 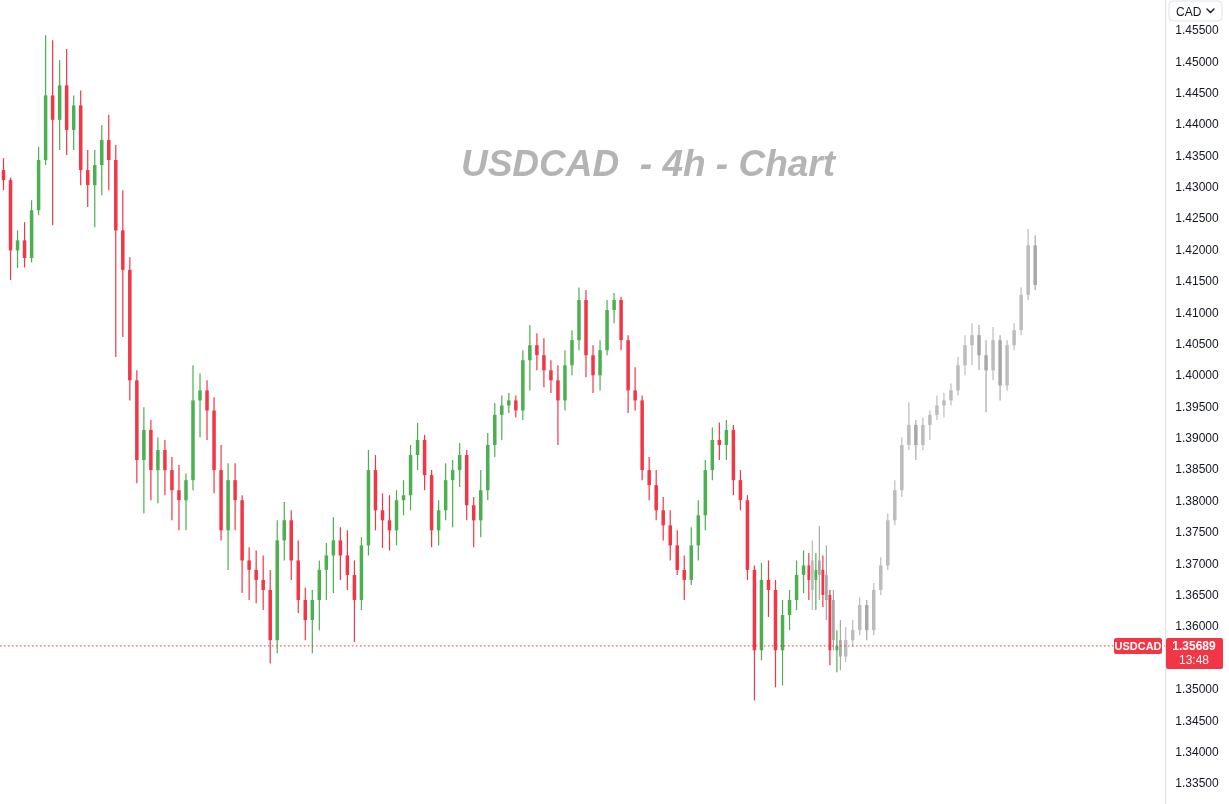 I want to click on y-axis-title: CAD, so click(x=1189, y=11).